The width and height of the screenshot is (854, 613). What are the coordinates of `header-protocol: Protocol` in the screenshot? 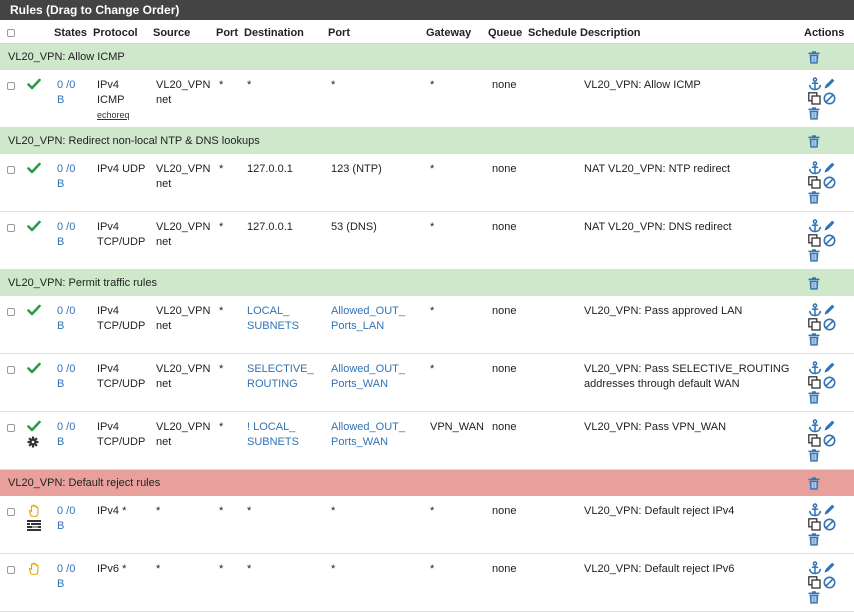 It's located at (115, 33).